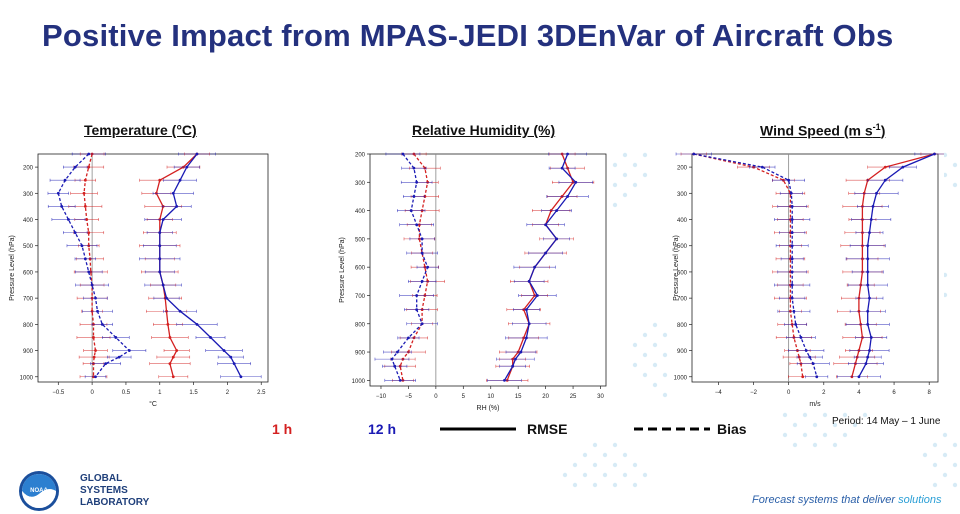  Describe the element at coordinates (478, 429) in the screenshot. I see `legend-rmse-line` at that location.